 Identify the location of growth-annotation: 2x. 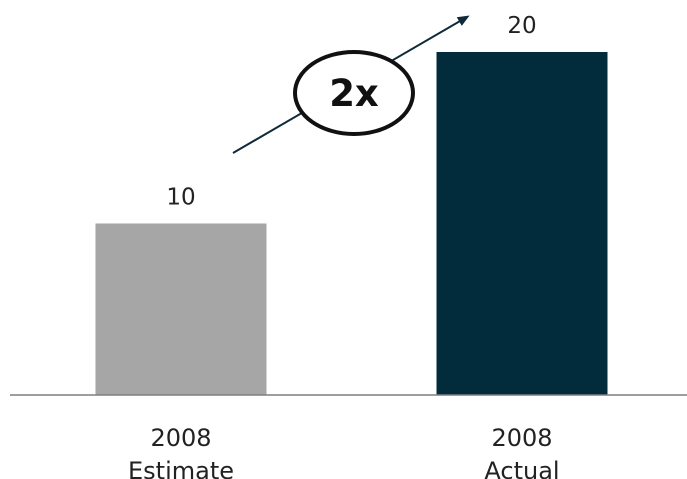
(351, 84).